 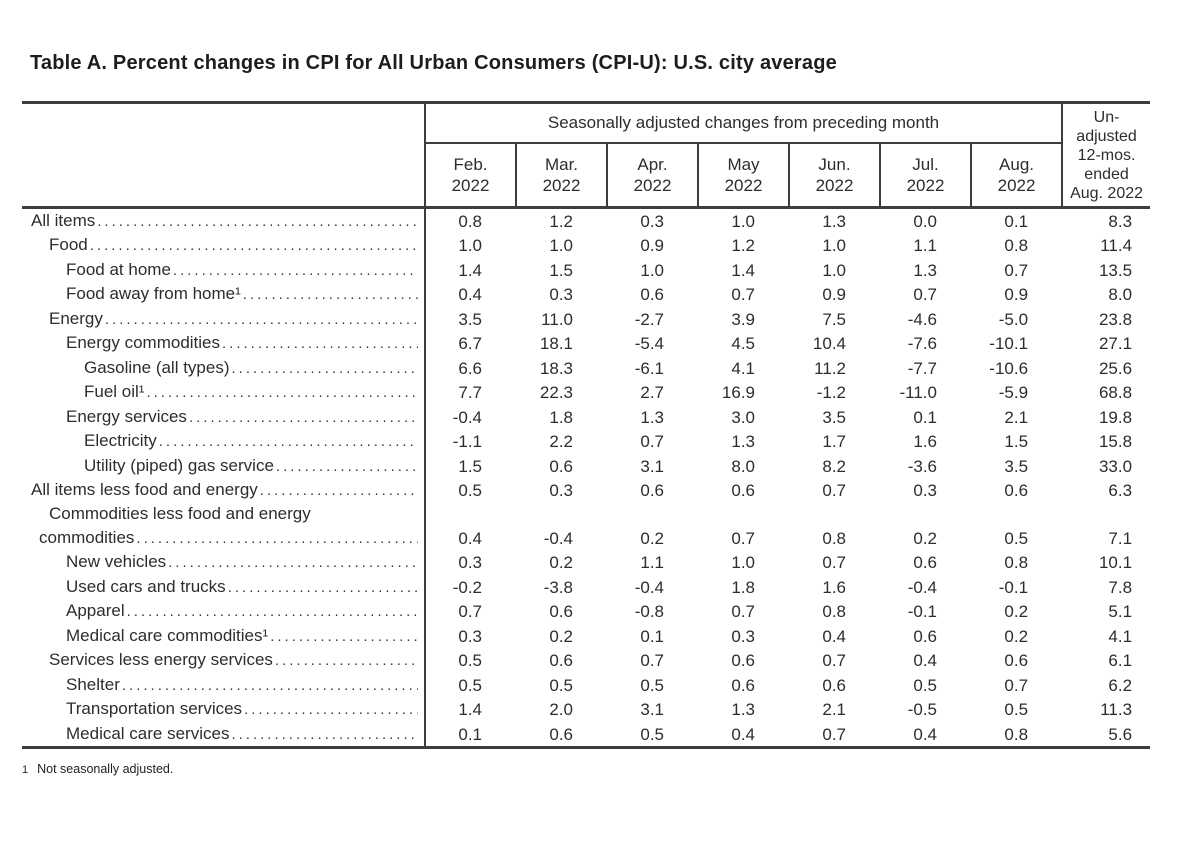 I want to click on value-cell: 5.1, so click(x=1120, y=612).